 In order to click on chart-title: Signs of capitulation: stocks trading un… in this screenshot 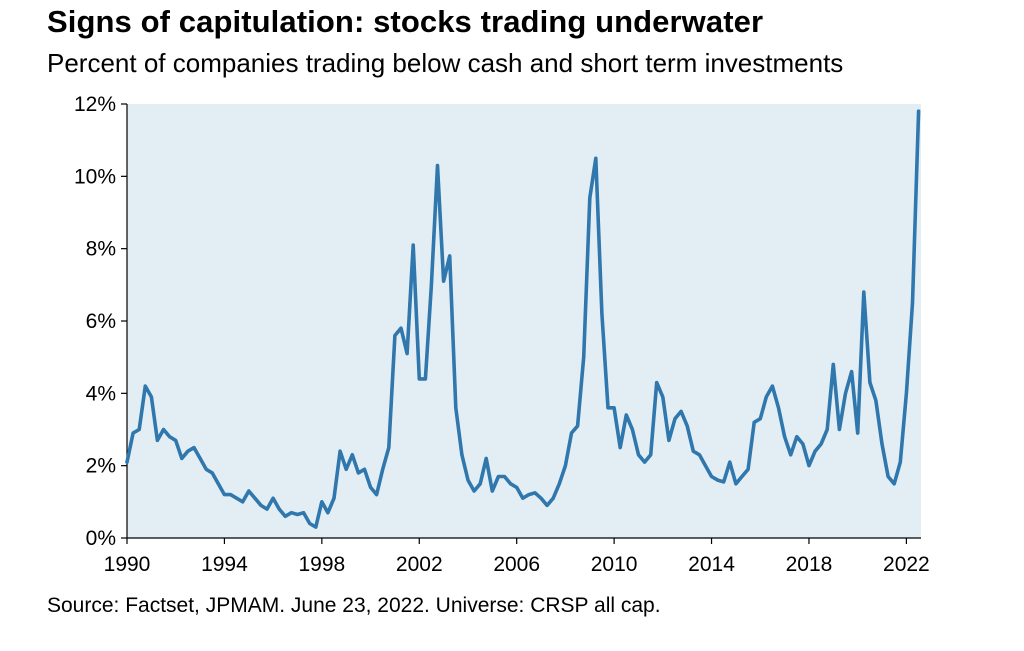, I will do `click(405, 21)`.